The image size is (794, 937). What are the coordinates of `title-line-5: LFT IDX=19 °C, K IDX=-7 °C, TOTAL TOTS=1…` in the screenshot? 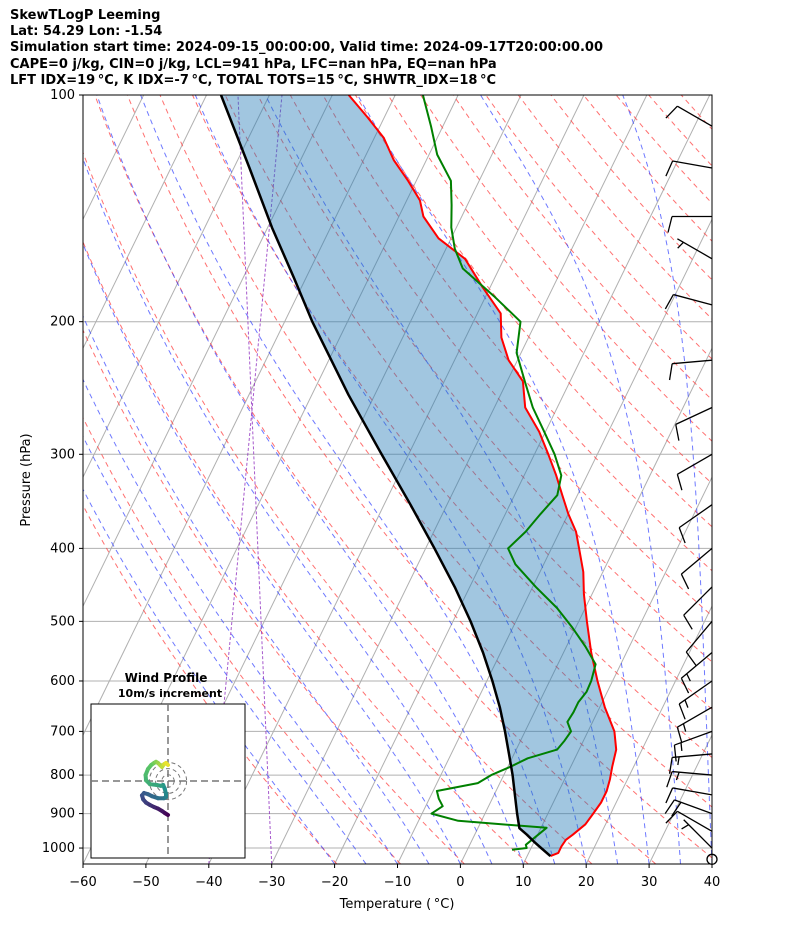 It's located at (253, 80).